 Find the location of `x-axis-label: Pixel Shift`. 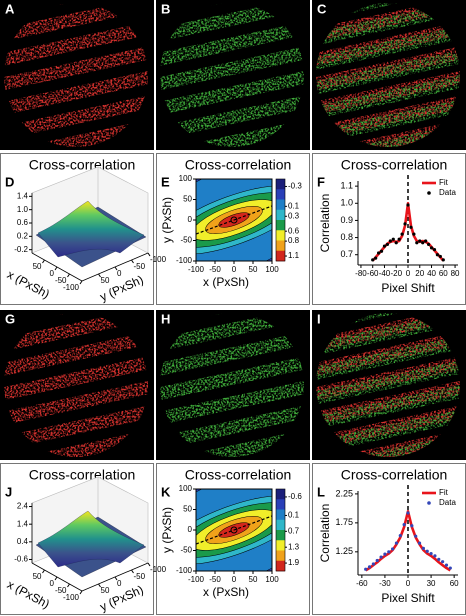

x-axis-label: Pixel Shift is located at coordinates (408, 598).